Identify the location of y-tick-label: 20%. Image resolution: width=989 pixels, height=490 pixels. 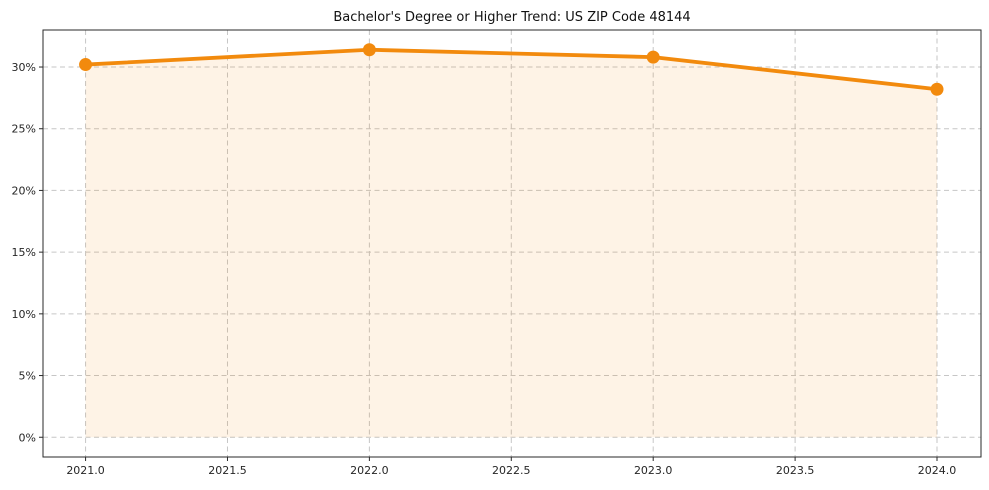
(24, 190).